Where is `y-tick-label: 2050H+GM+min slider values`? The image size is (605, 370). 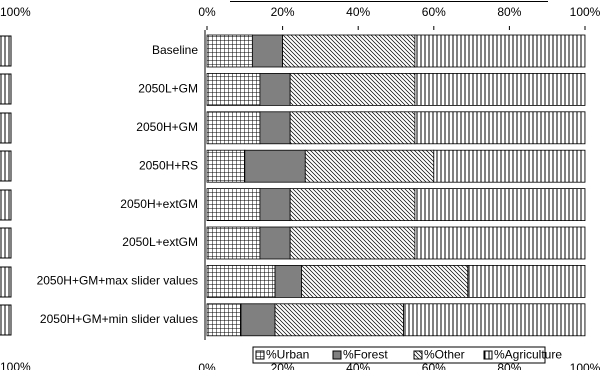 y-tick-label: 2050H+GM+min slider values is located at coordinates (119, 319).